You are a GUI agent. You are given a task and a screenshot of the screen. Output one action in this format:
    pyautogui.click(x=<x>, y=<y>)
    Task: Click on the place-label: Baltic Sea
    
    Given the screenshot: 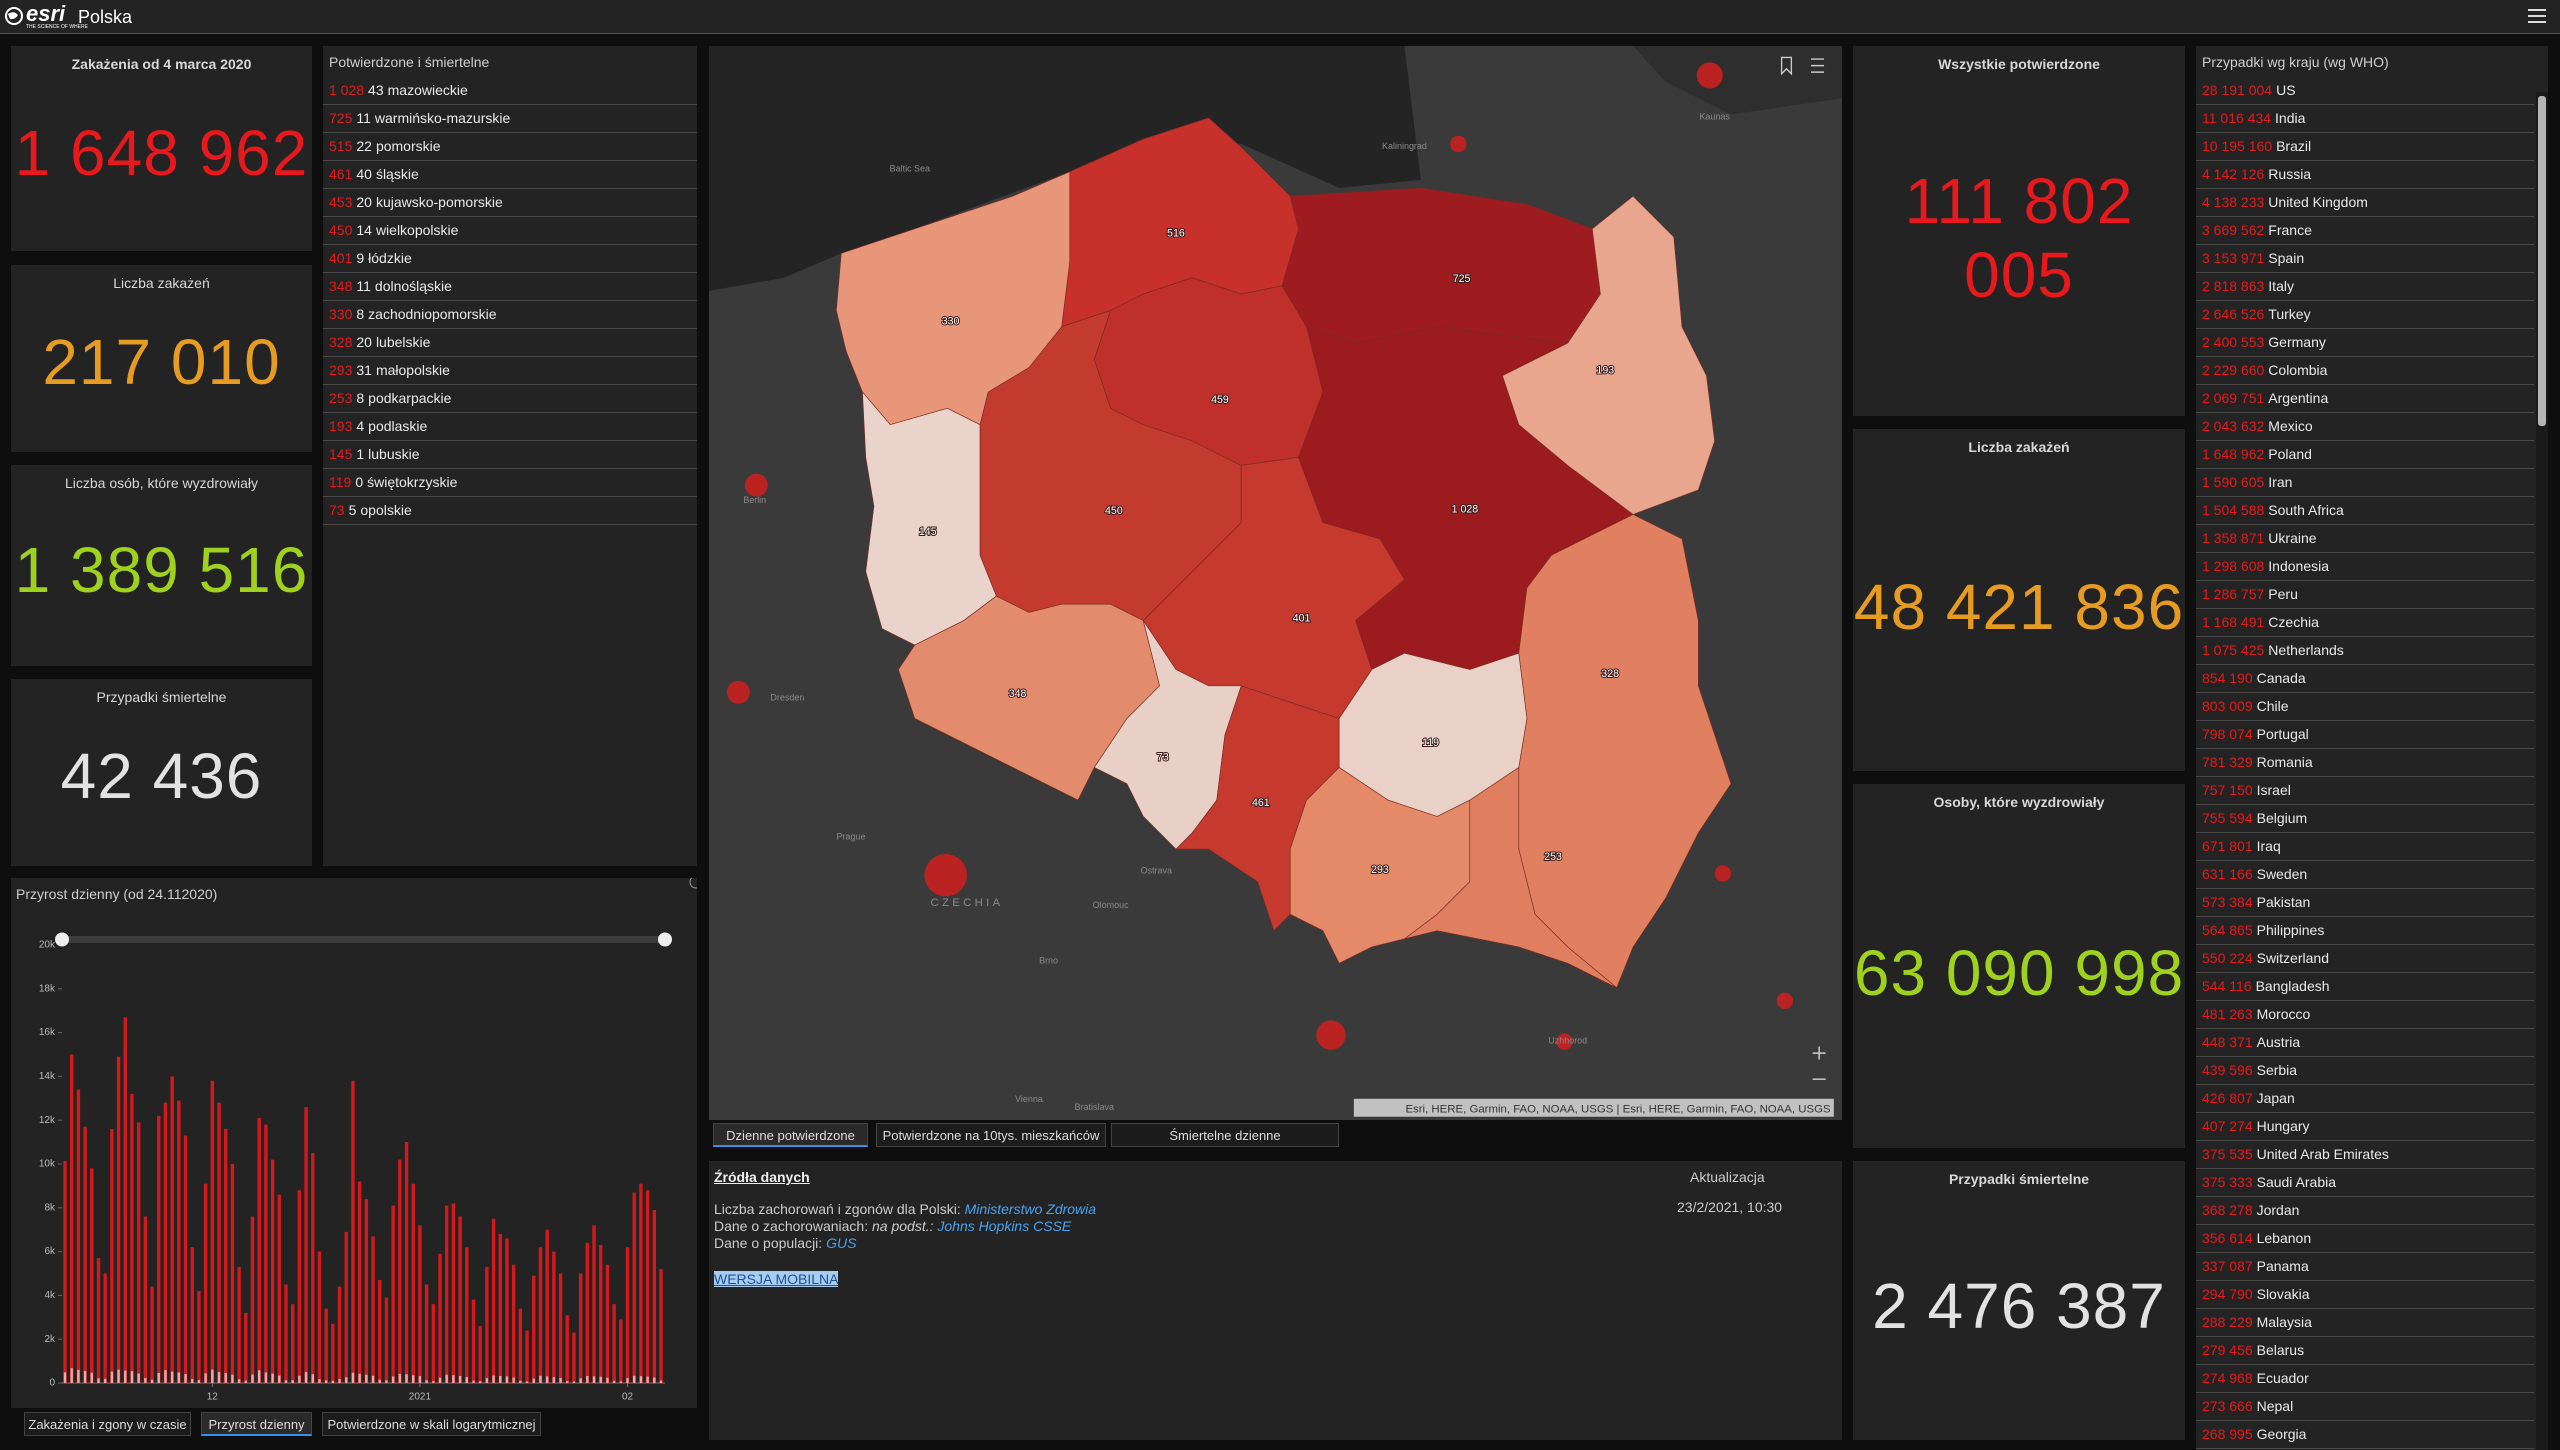 What is the action you would take?
    pyautogui.click(x=910, y=169)
    